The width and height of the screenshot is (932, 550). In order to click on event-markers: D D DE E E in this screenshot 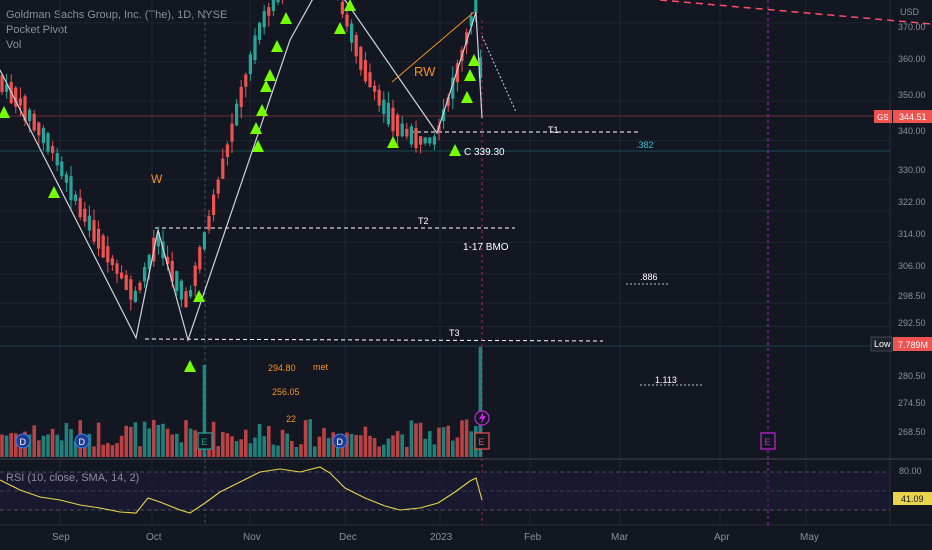, I will do `click(395, 430)`.